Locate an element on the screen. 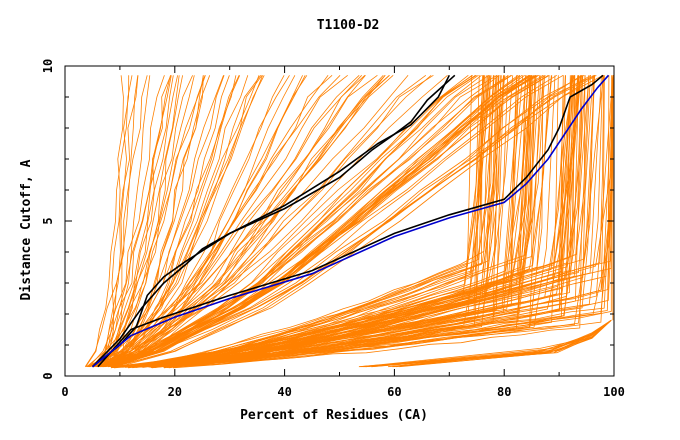 This screenshot has height=440, width=680. chart-title: T1100-D2 is located at coordinates (348, 25).